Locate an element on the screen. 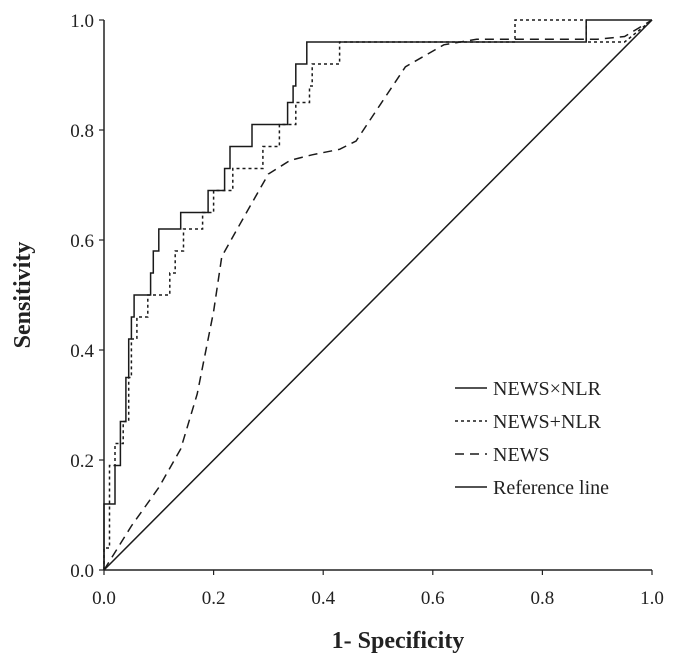  y-axis-title: Sensitivity is located at coordinates (23, 295).